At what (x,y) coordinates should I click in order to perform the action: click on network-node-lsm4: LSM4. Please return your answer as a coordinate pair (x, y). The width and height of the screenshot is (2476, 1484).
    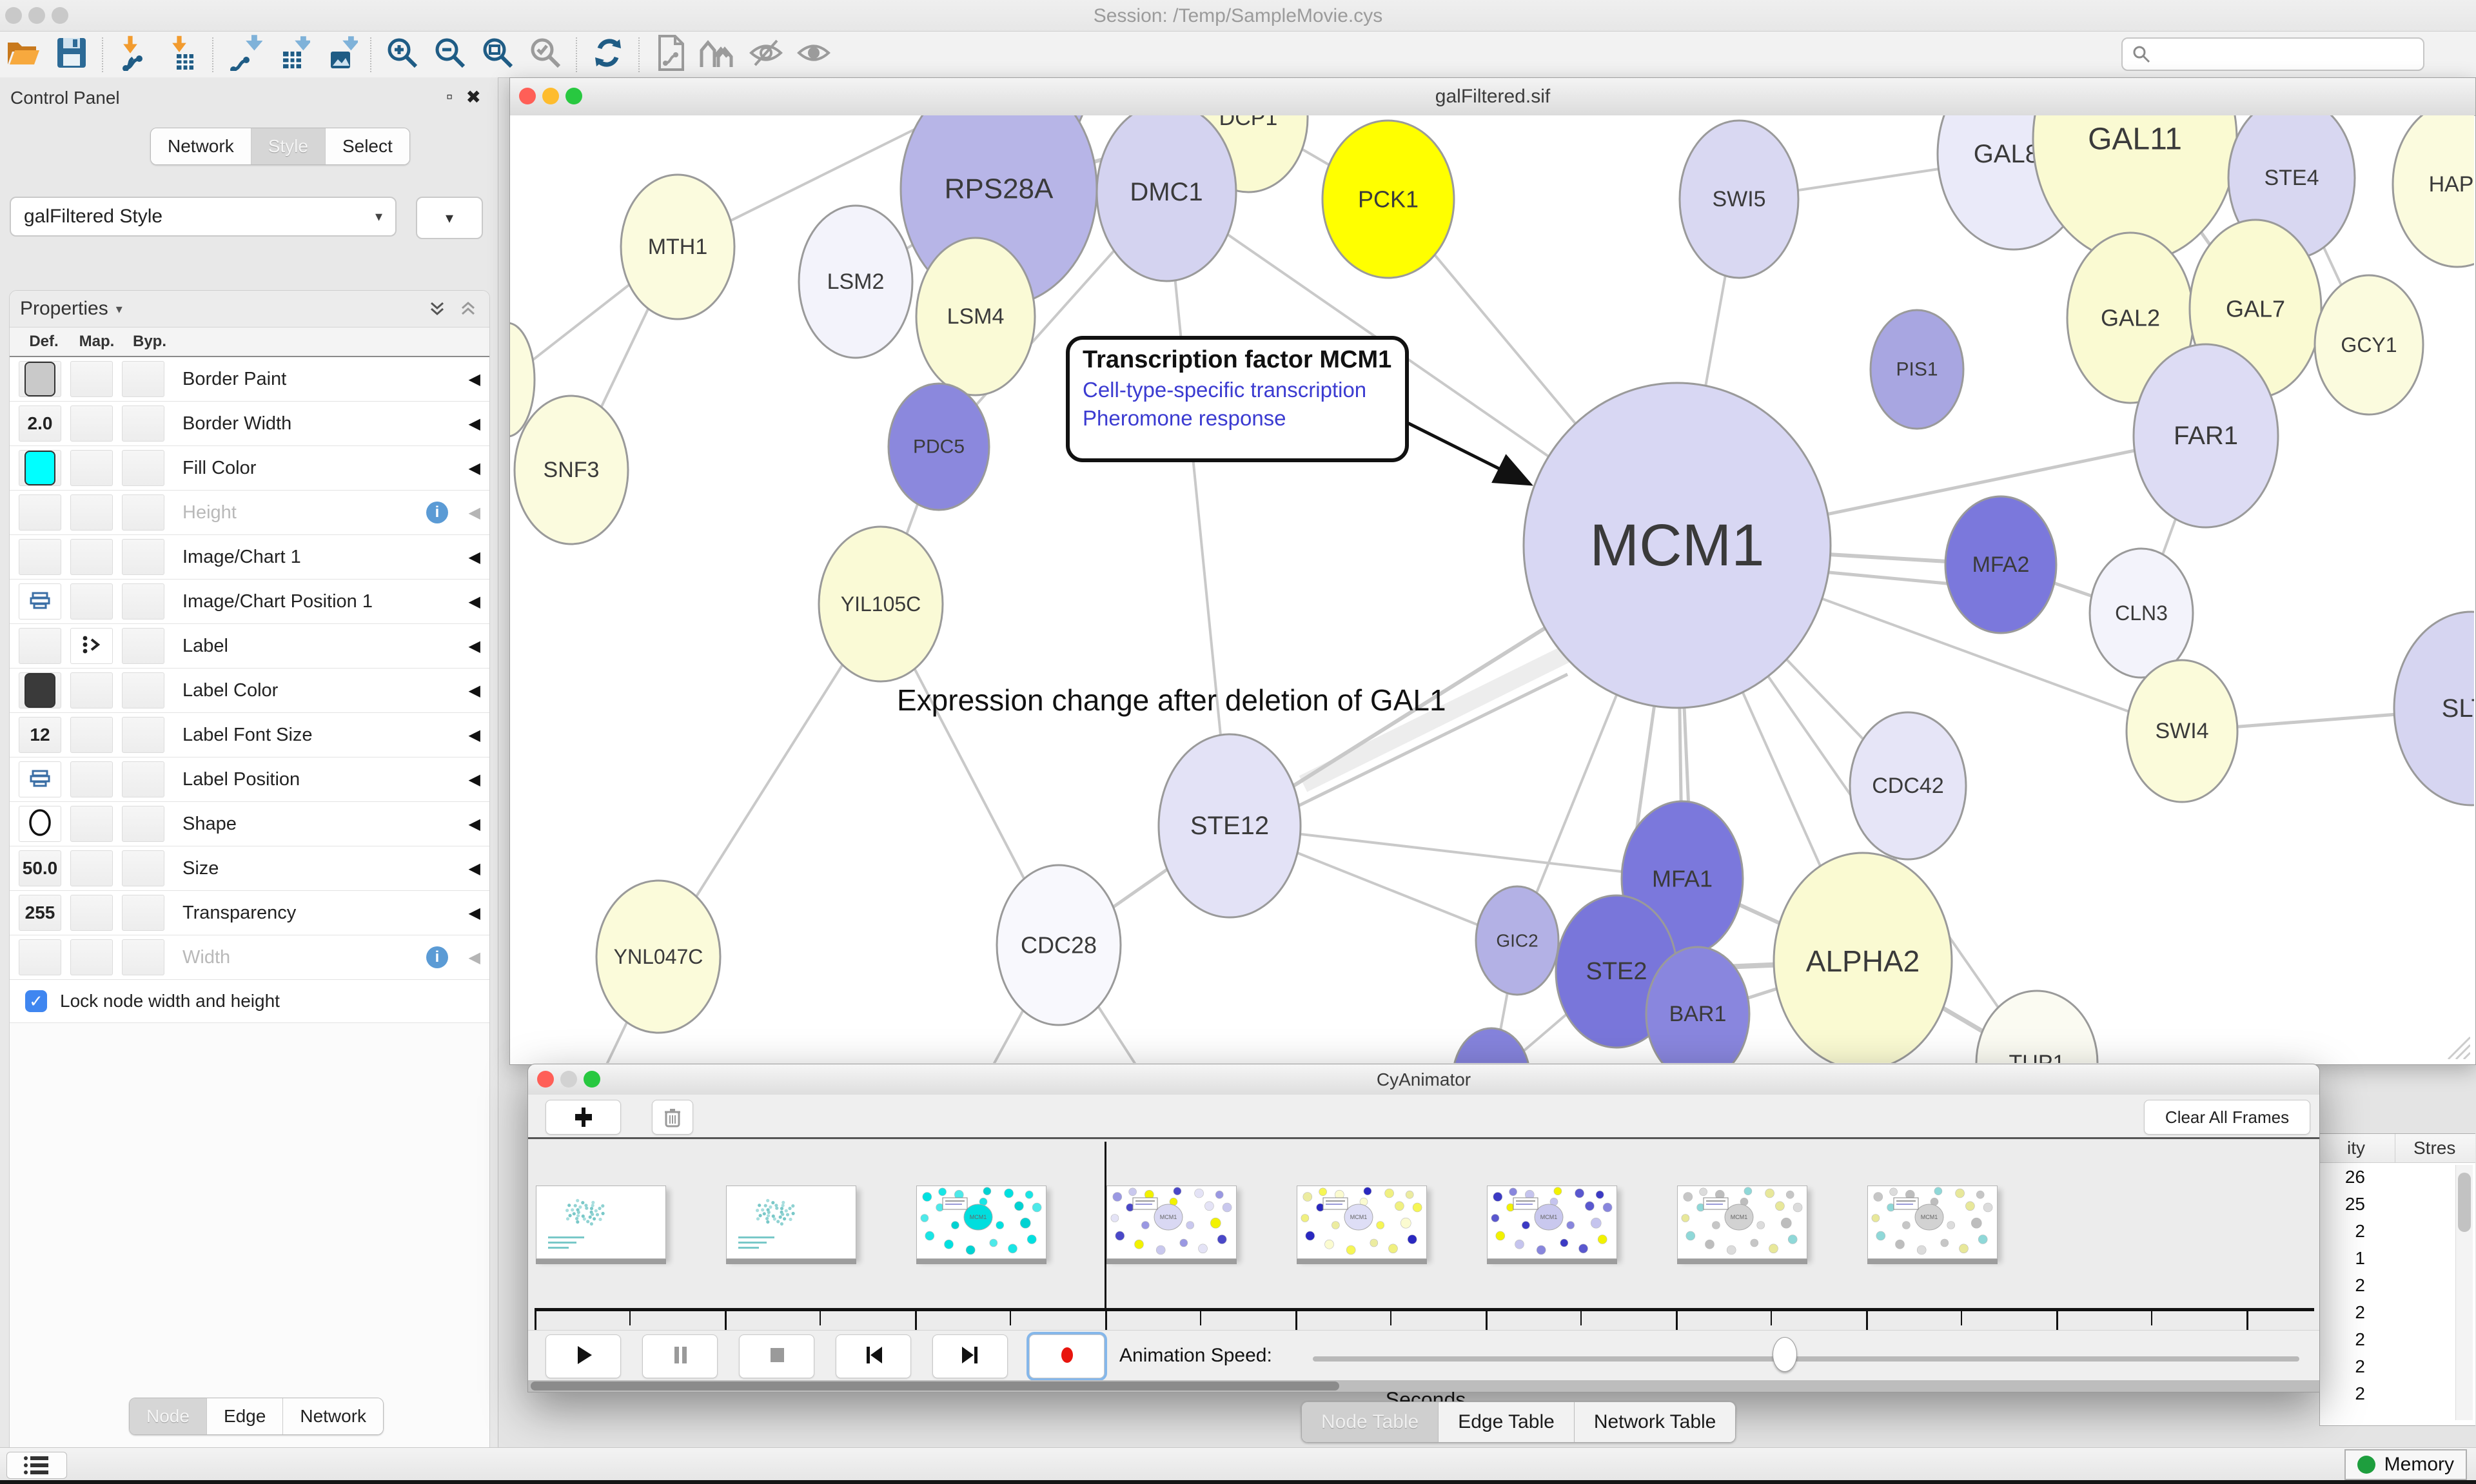
    Looking at the image, I should click on (975, 316).